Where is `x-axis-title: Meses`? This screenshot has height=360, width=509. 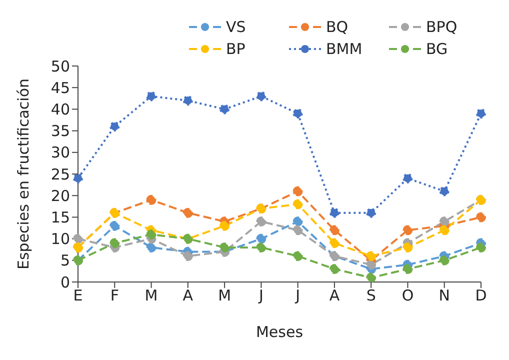 x-axis-title: Meses is located at coordinates (280, 332).